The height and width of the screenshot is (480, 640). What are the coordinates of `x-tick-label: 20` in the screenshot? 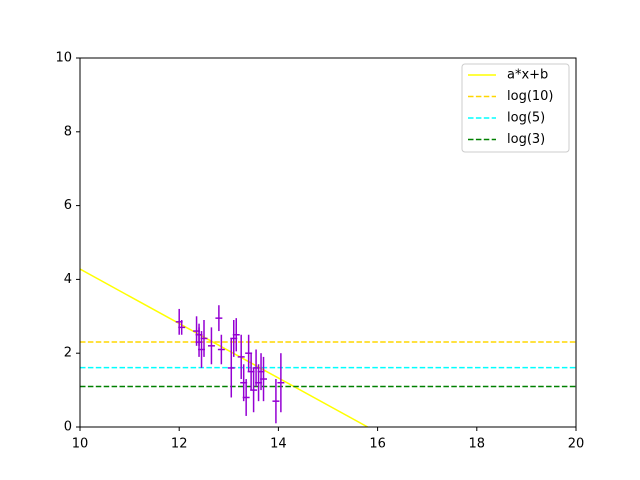 It's located at (576, 444).